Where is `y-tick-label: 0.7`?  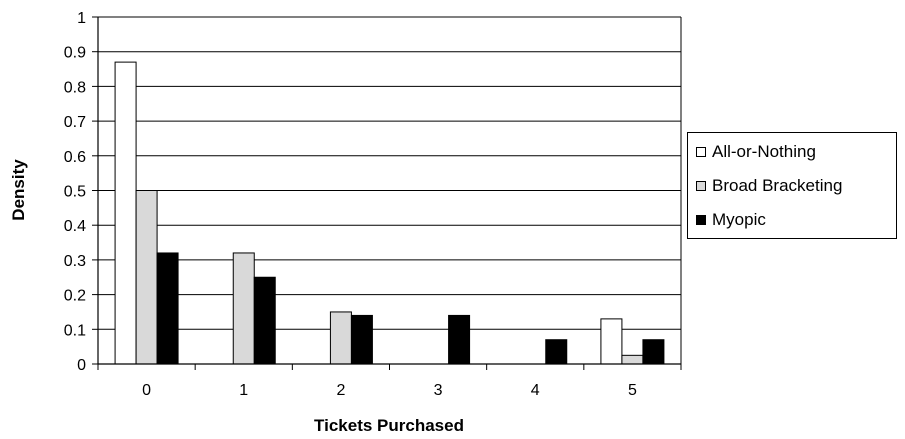
y-tick-label: 0.7 is located at coordinates (75, 122).